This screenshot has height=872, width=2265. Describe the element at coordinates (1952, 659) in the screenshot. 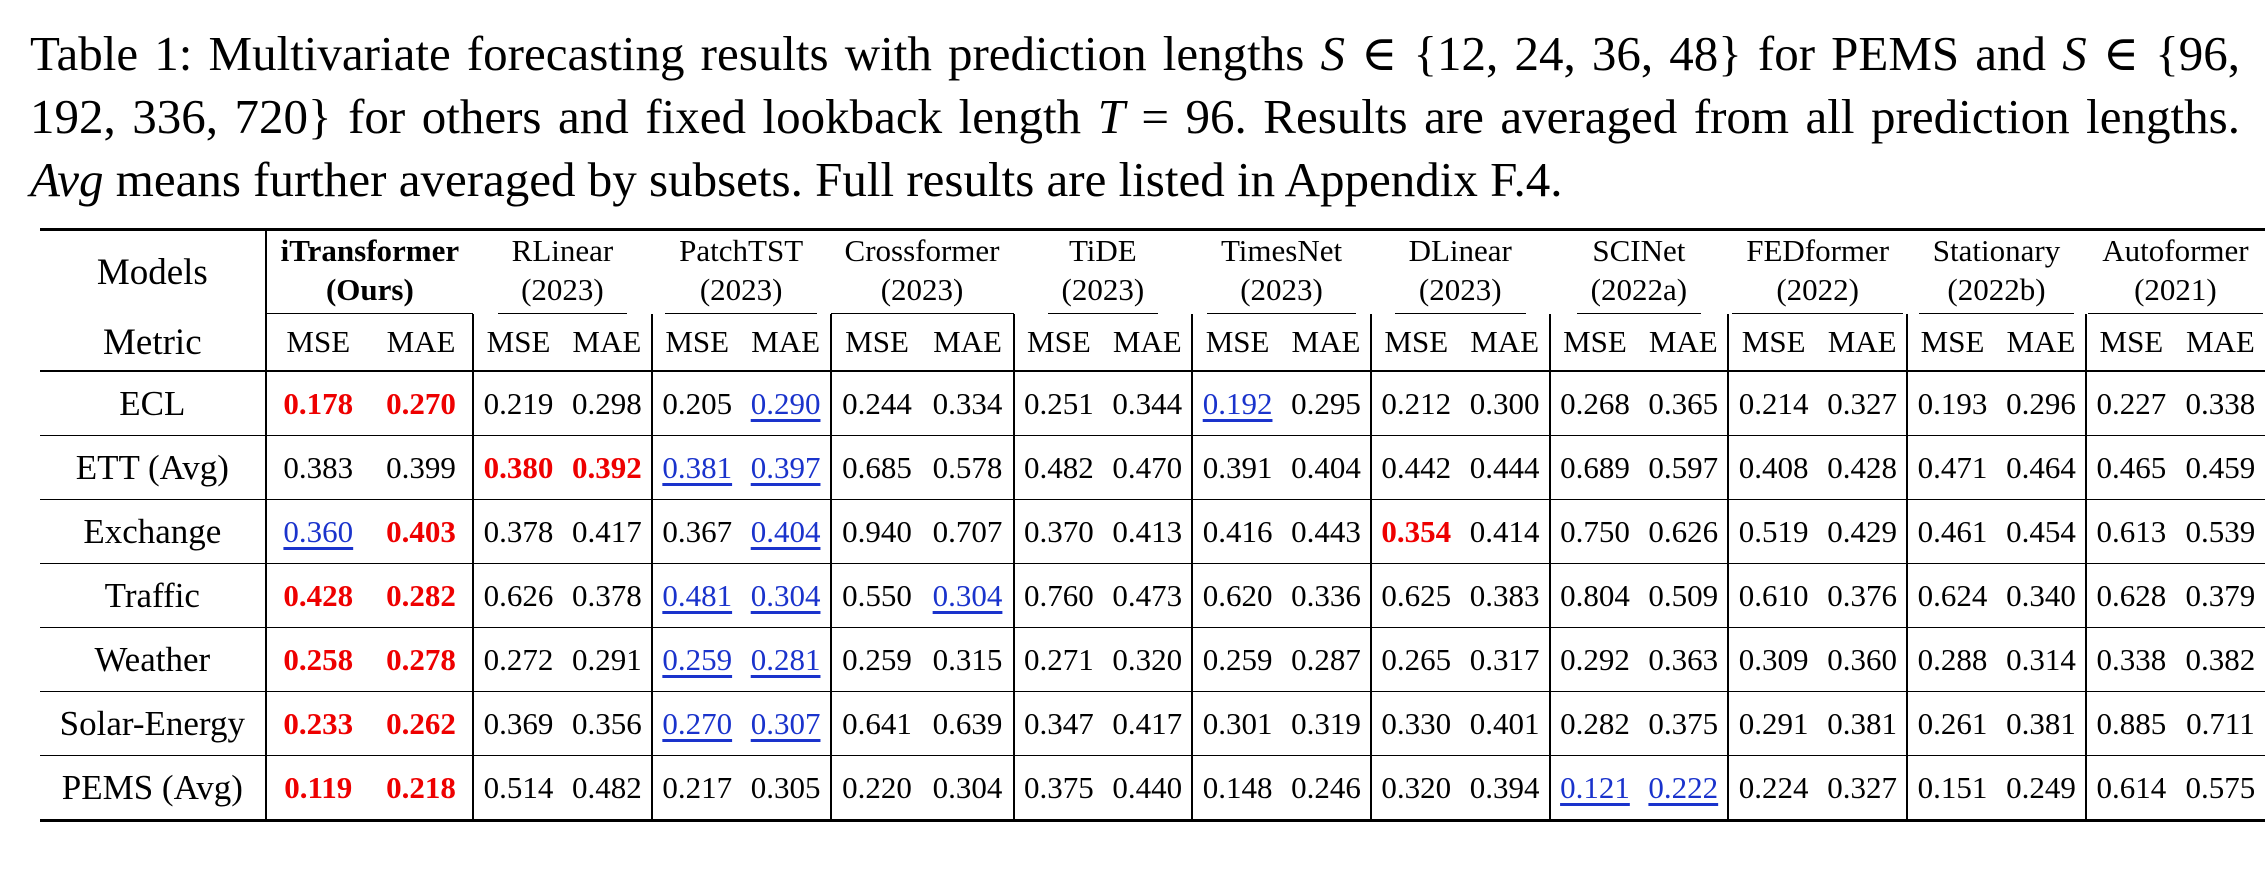

I see `value: 0.288` at that location.